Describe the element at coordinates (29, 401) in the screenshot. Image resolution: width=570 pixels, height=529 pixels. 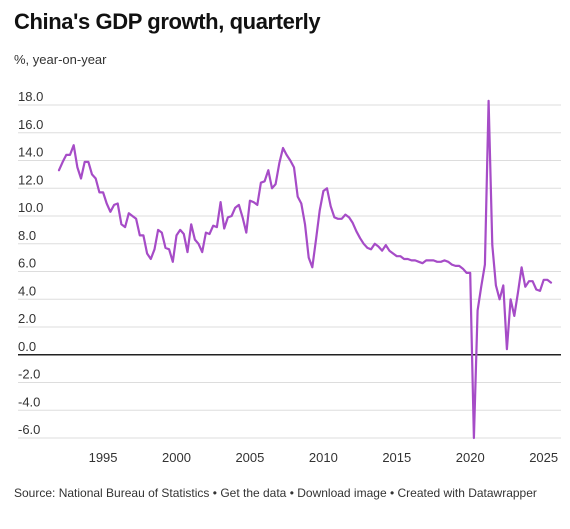
I see `y-tick-label: -4.0` at that location.